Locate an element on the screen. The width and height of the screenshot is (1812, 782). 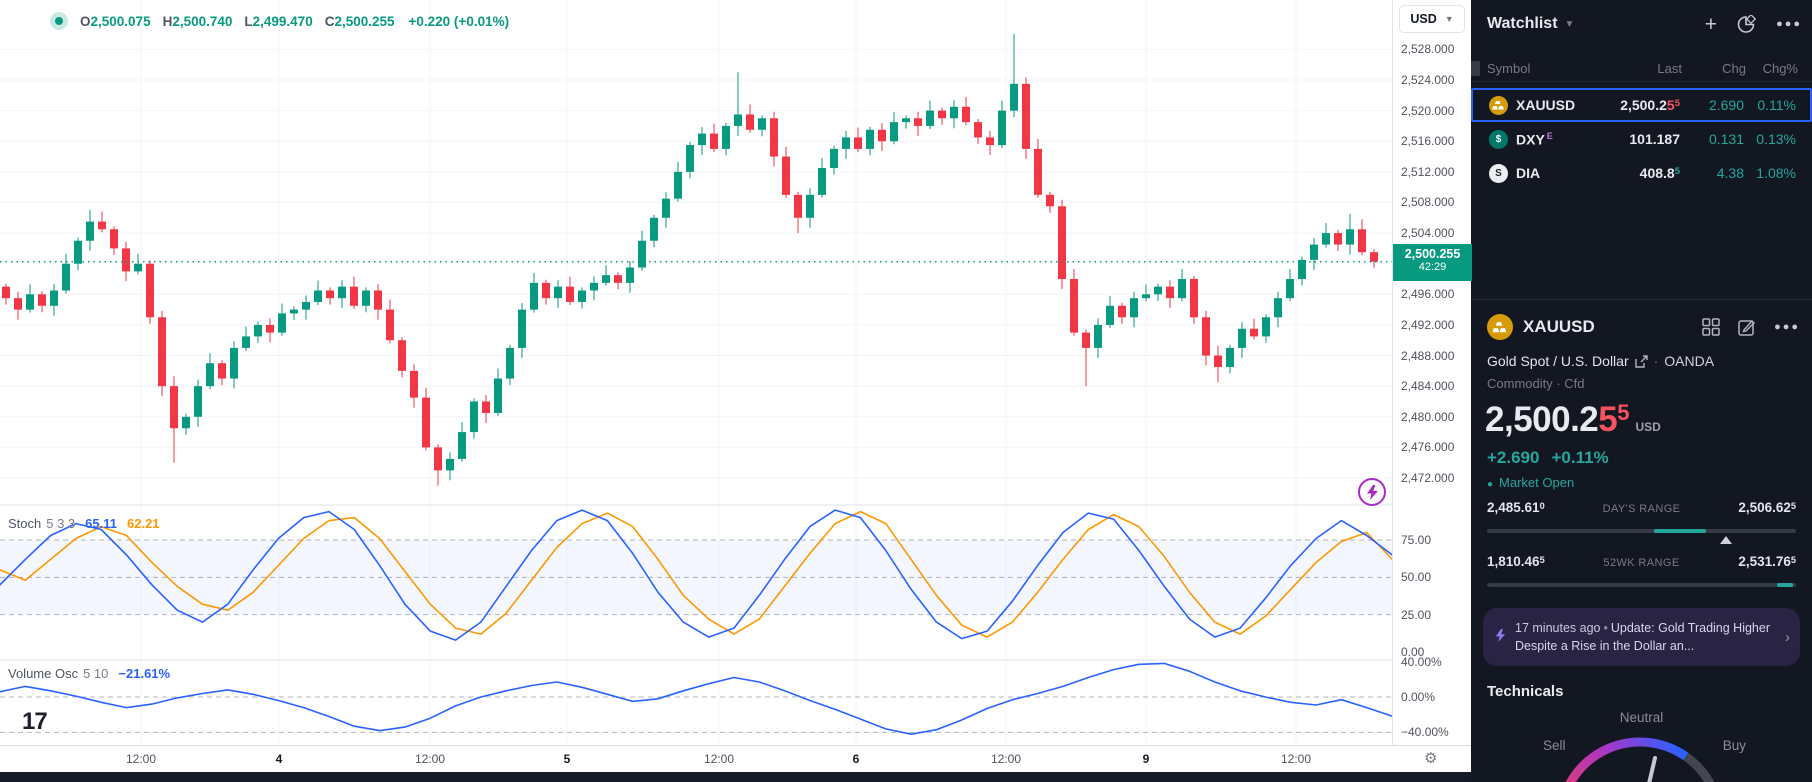
last-price: 101.187 is located at coordinates (1654, 139).